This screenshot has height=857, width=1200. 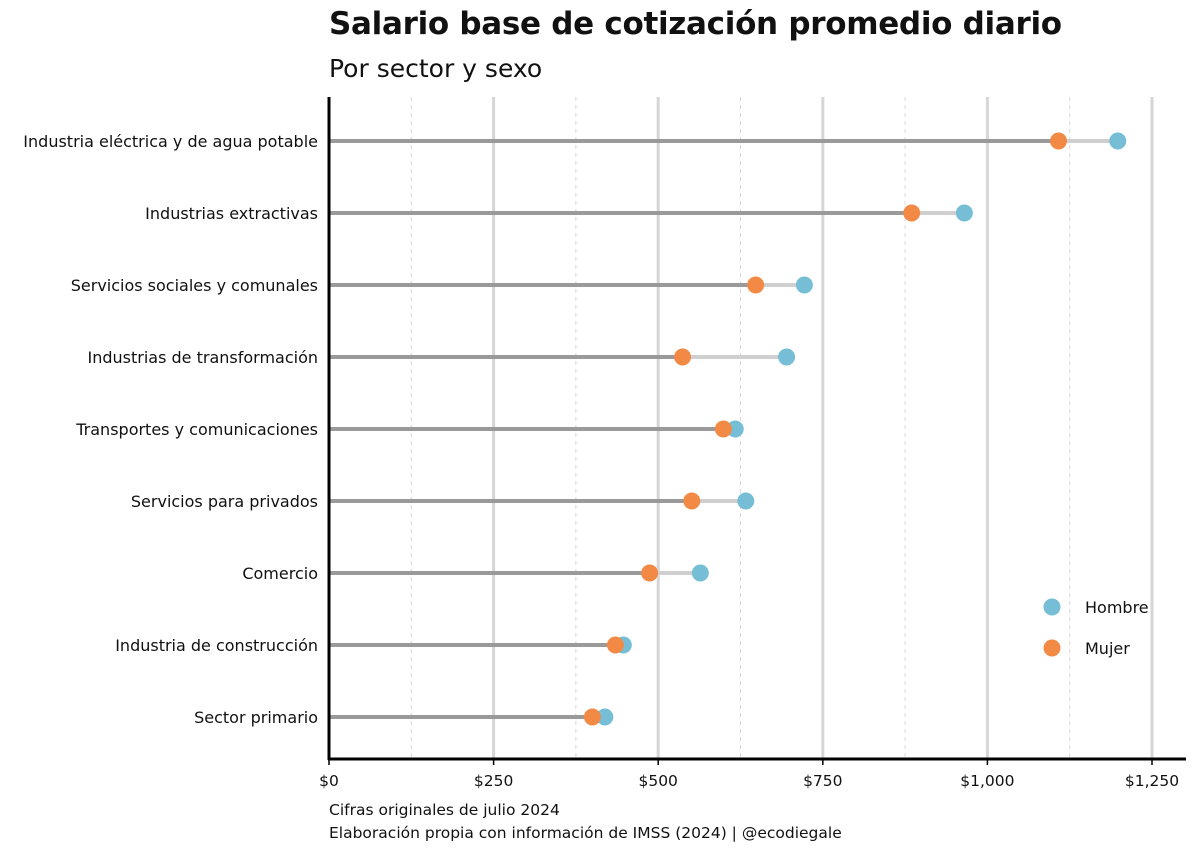 What do you see at coordinates (657, 781) in the screenshot?
I see `x-tick-label: $500` at bounding box center [657, 781].